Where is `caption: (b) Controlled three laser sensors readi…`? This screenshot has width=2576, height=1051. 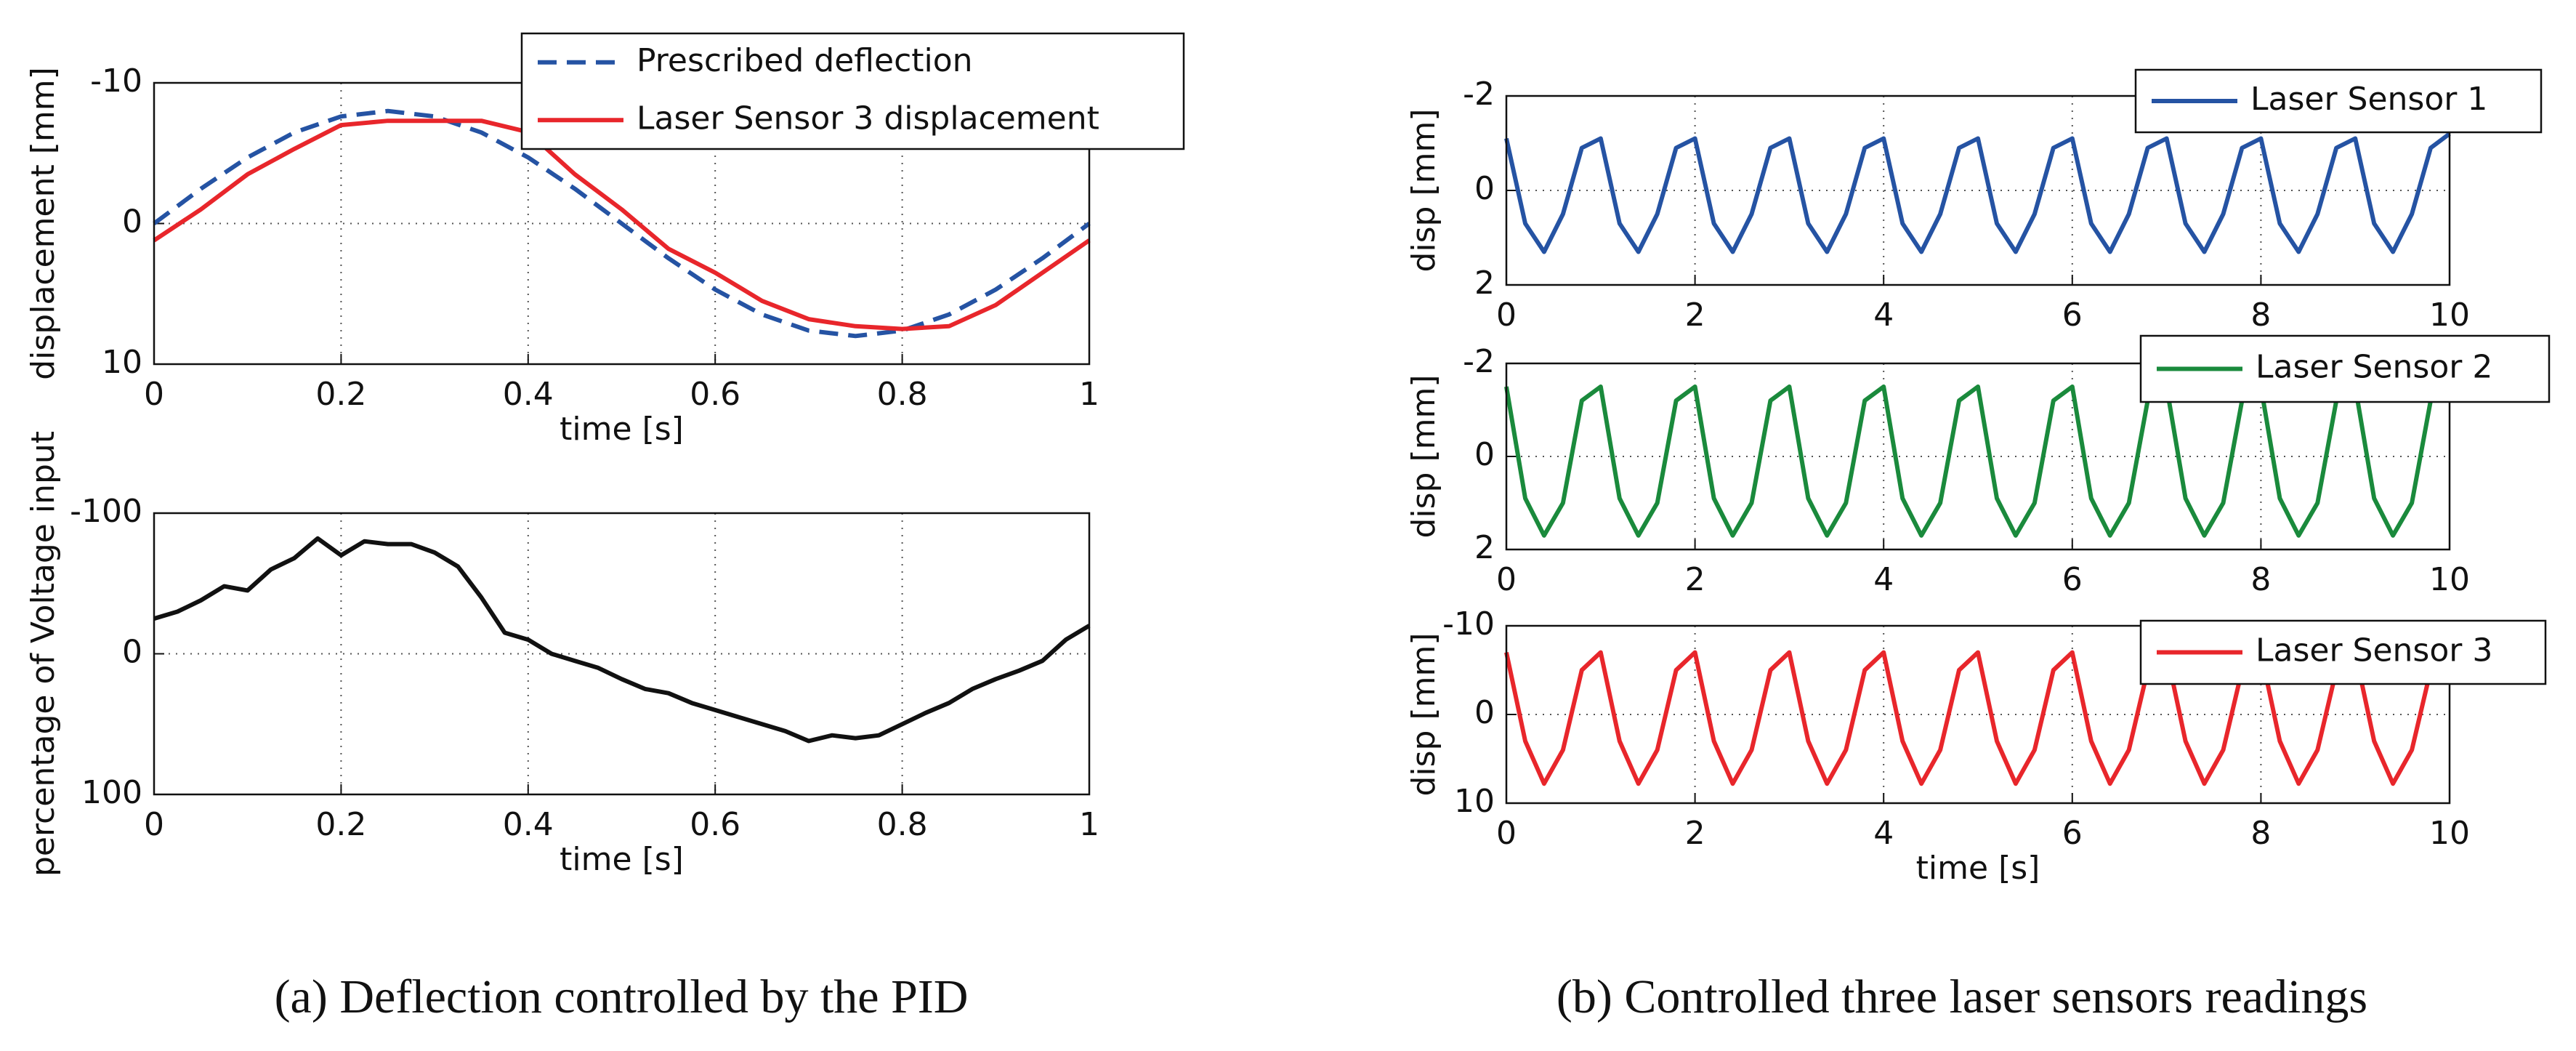
caption: (b) Controlled three laser sensors readi… is located at coordinates (1962, 996).